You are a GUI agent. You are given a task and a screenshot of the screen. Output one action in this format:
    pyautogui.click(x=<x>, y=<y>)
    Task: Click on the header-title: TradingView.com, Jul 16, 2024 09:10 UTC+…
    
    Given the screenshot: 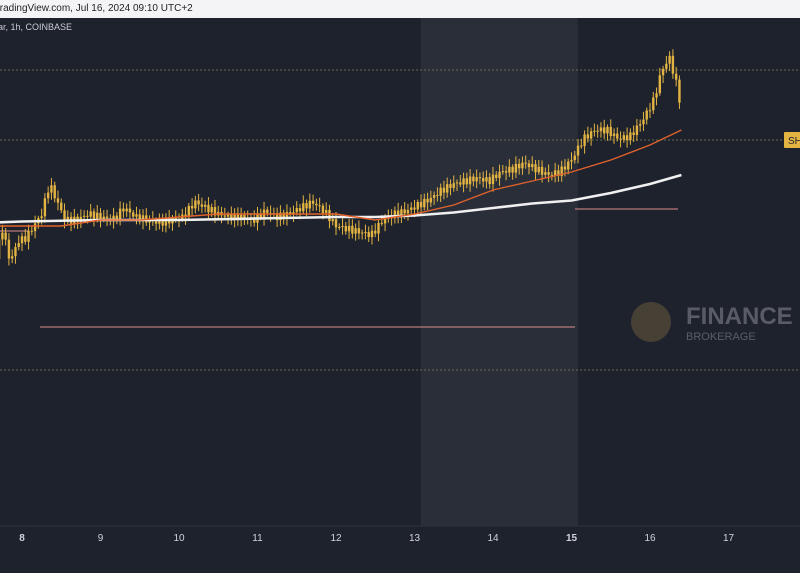 What is the action you would take?
    pyautogui.click(x=96, y=8)
    